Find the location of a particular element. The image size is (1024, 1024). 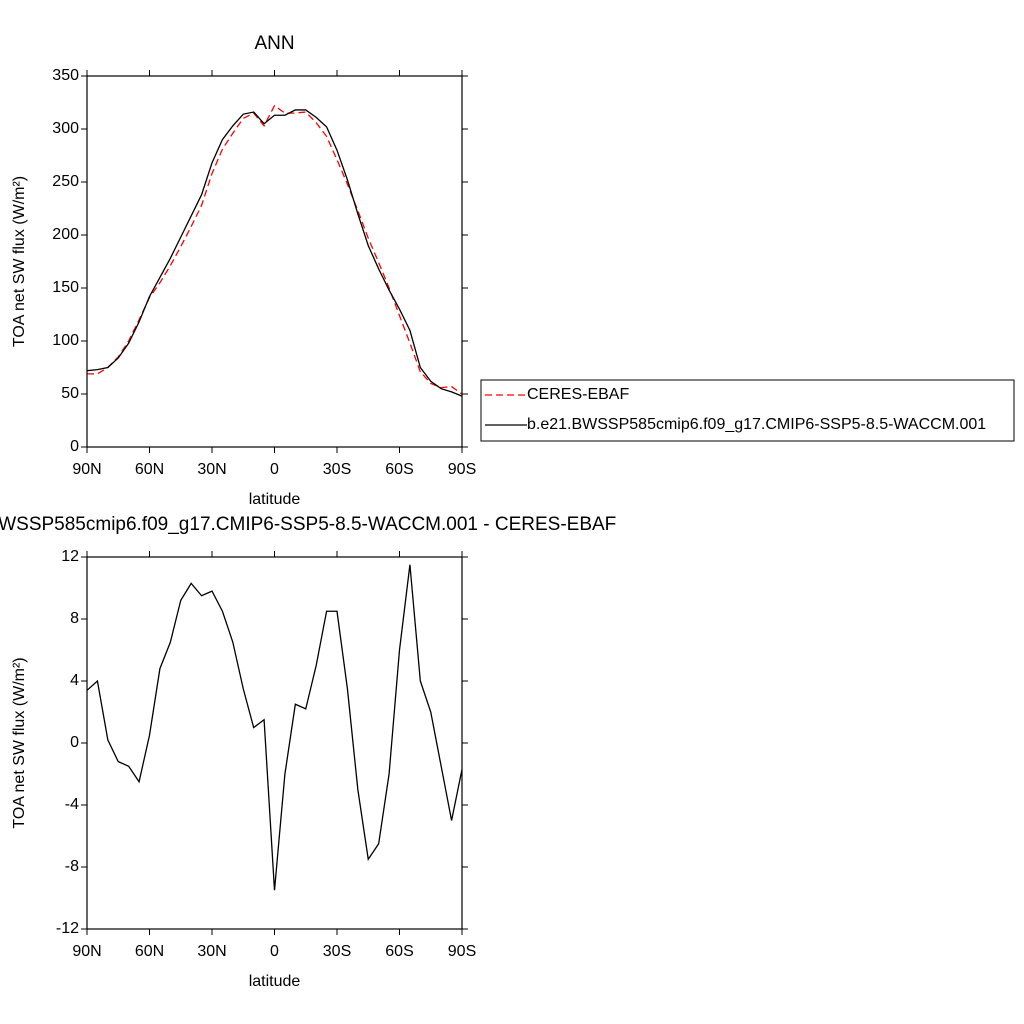

y-tick-label: 300 is located at coordinates (65, 128).